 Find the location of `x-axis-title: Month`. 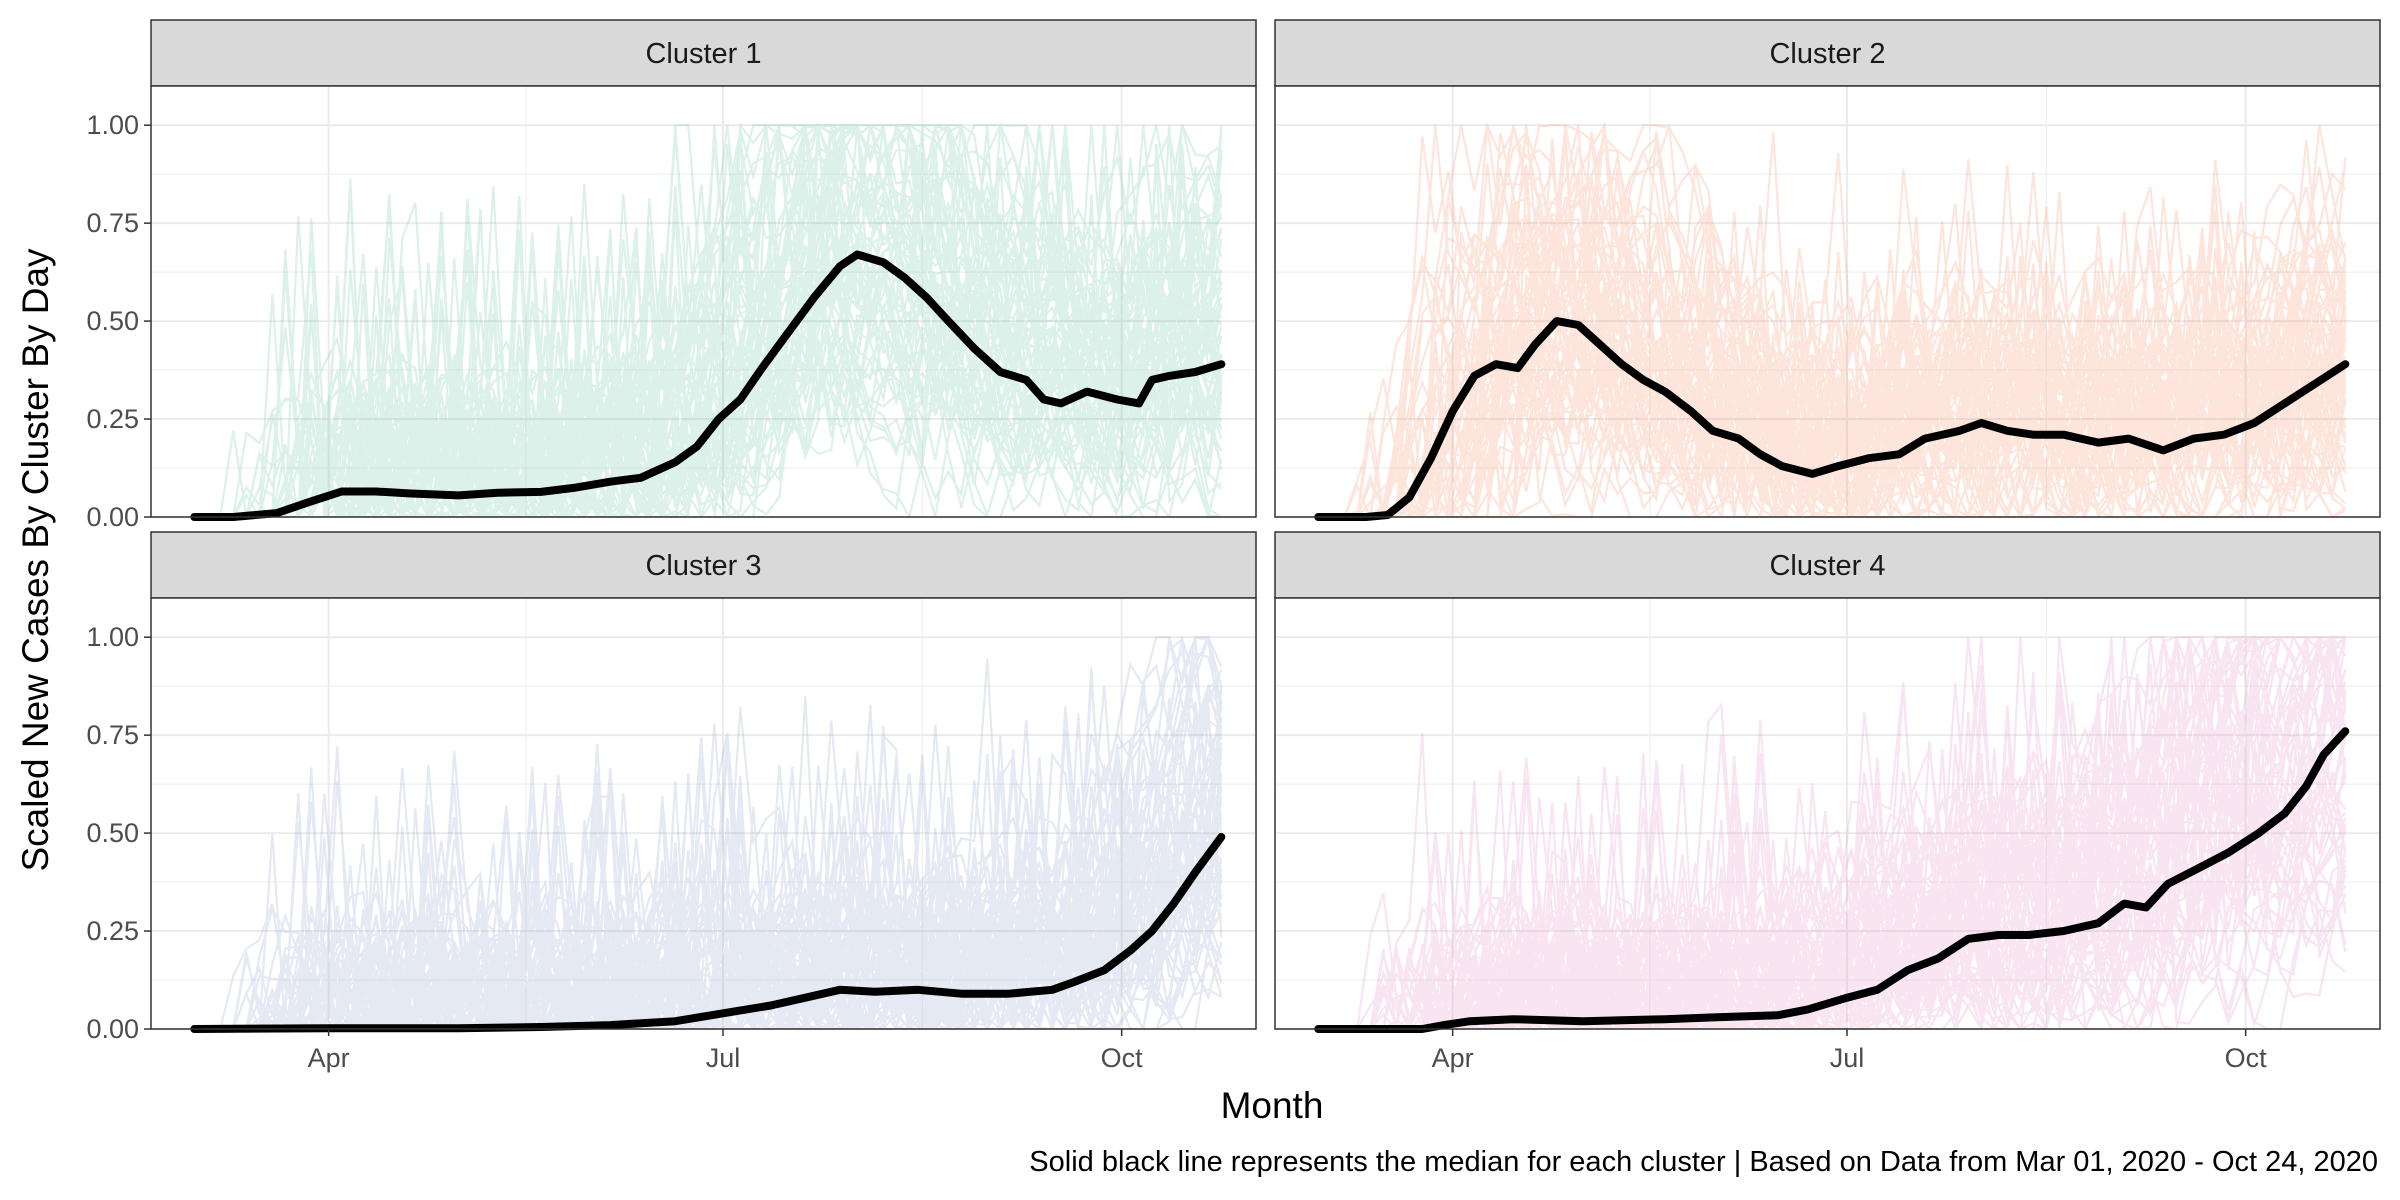

x-axis-title: Month is located at coordinates (1272, 1105).